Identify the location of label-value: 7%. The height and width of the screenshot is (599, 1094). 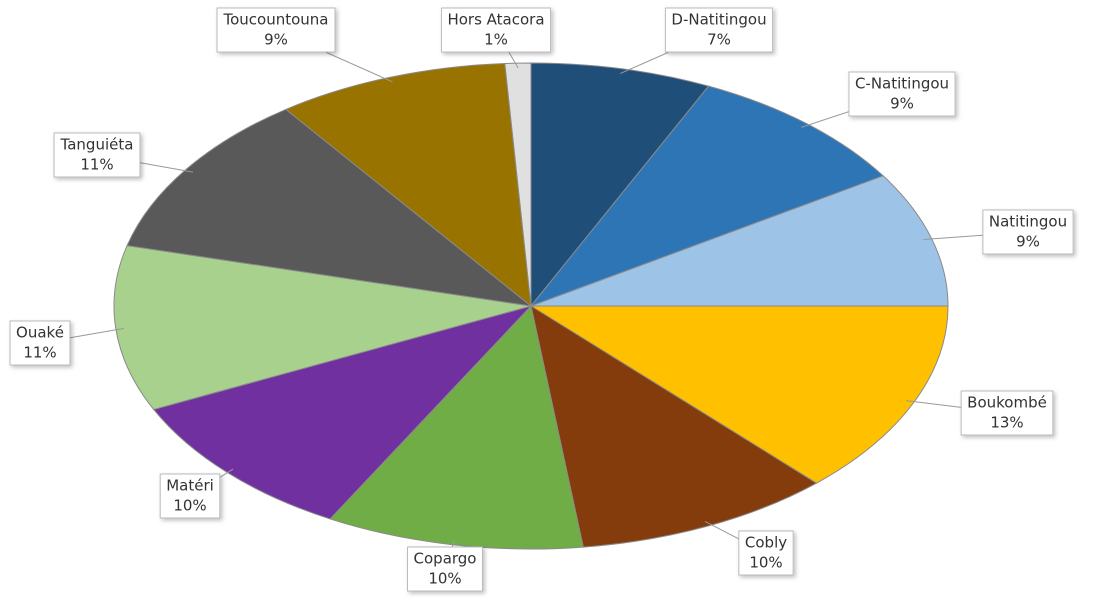
(719, 40).